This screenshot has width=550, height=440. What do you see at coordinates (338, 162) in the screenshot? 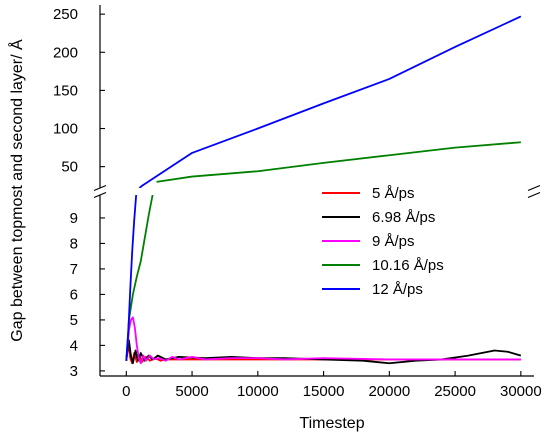
I see `series-line-10-16-ps-upper` at bounding box center [338, 162].